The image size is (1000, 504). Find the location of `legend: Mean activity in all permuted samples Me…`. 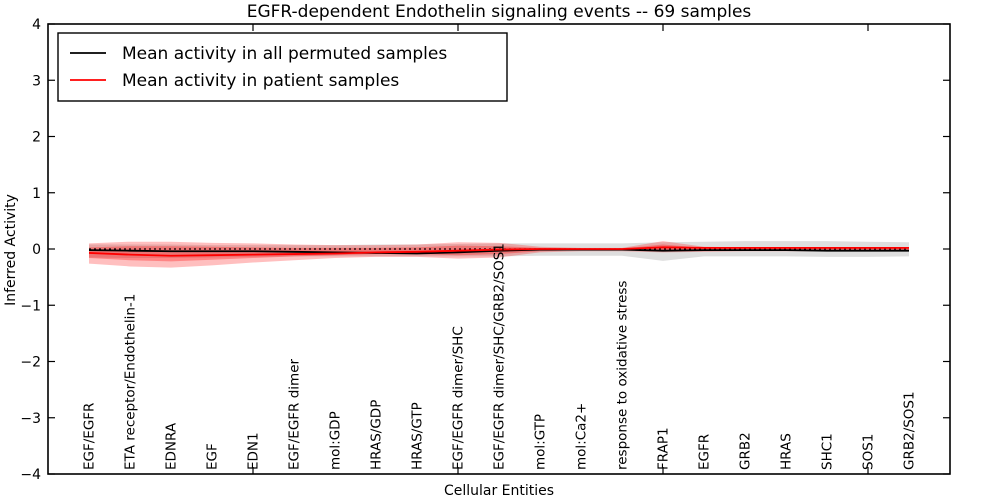

legend: Mean activity in all permuted samples Me… is located at coordinates (282, 67).